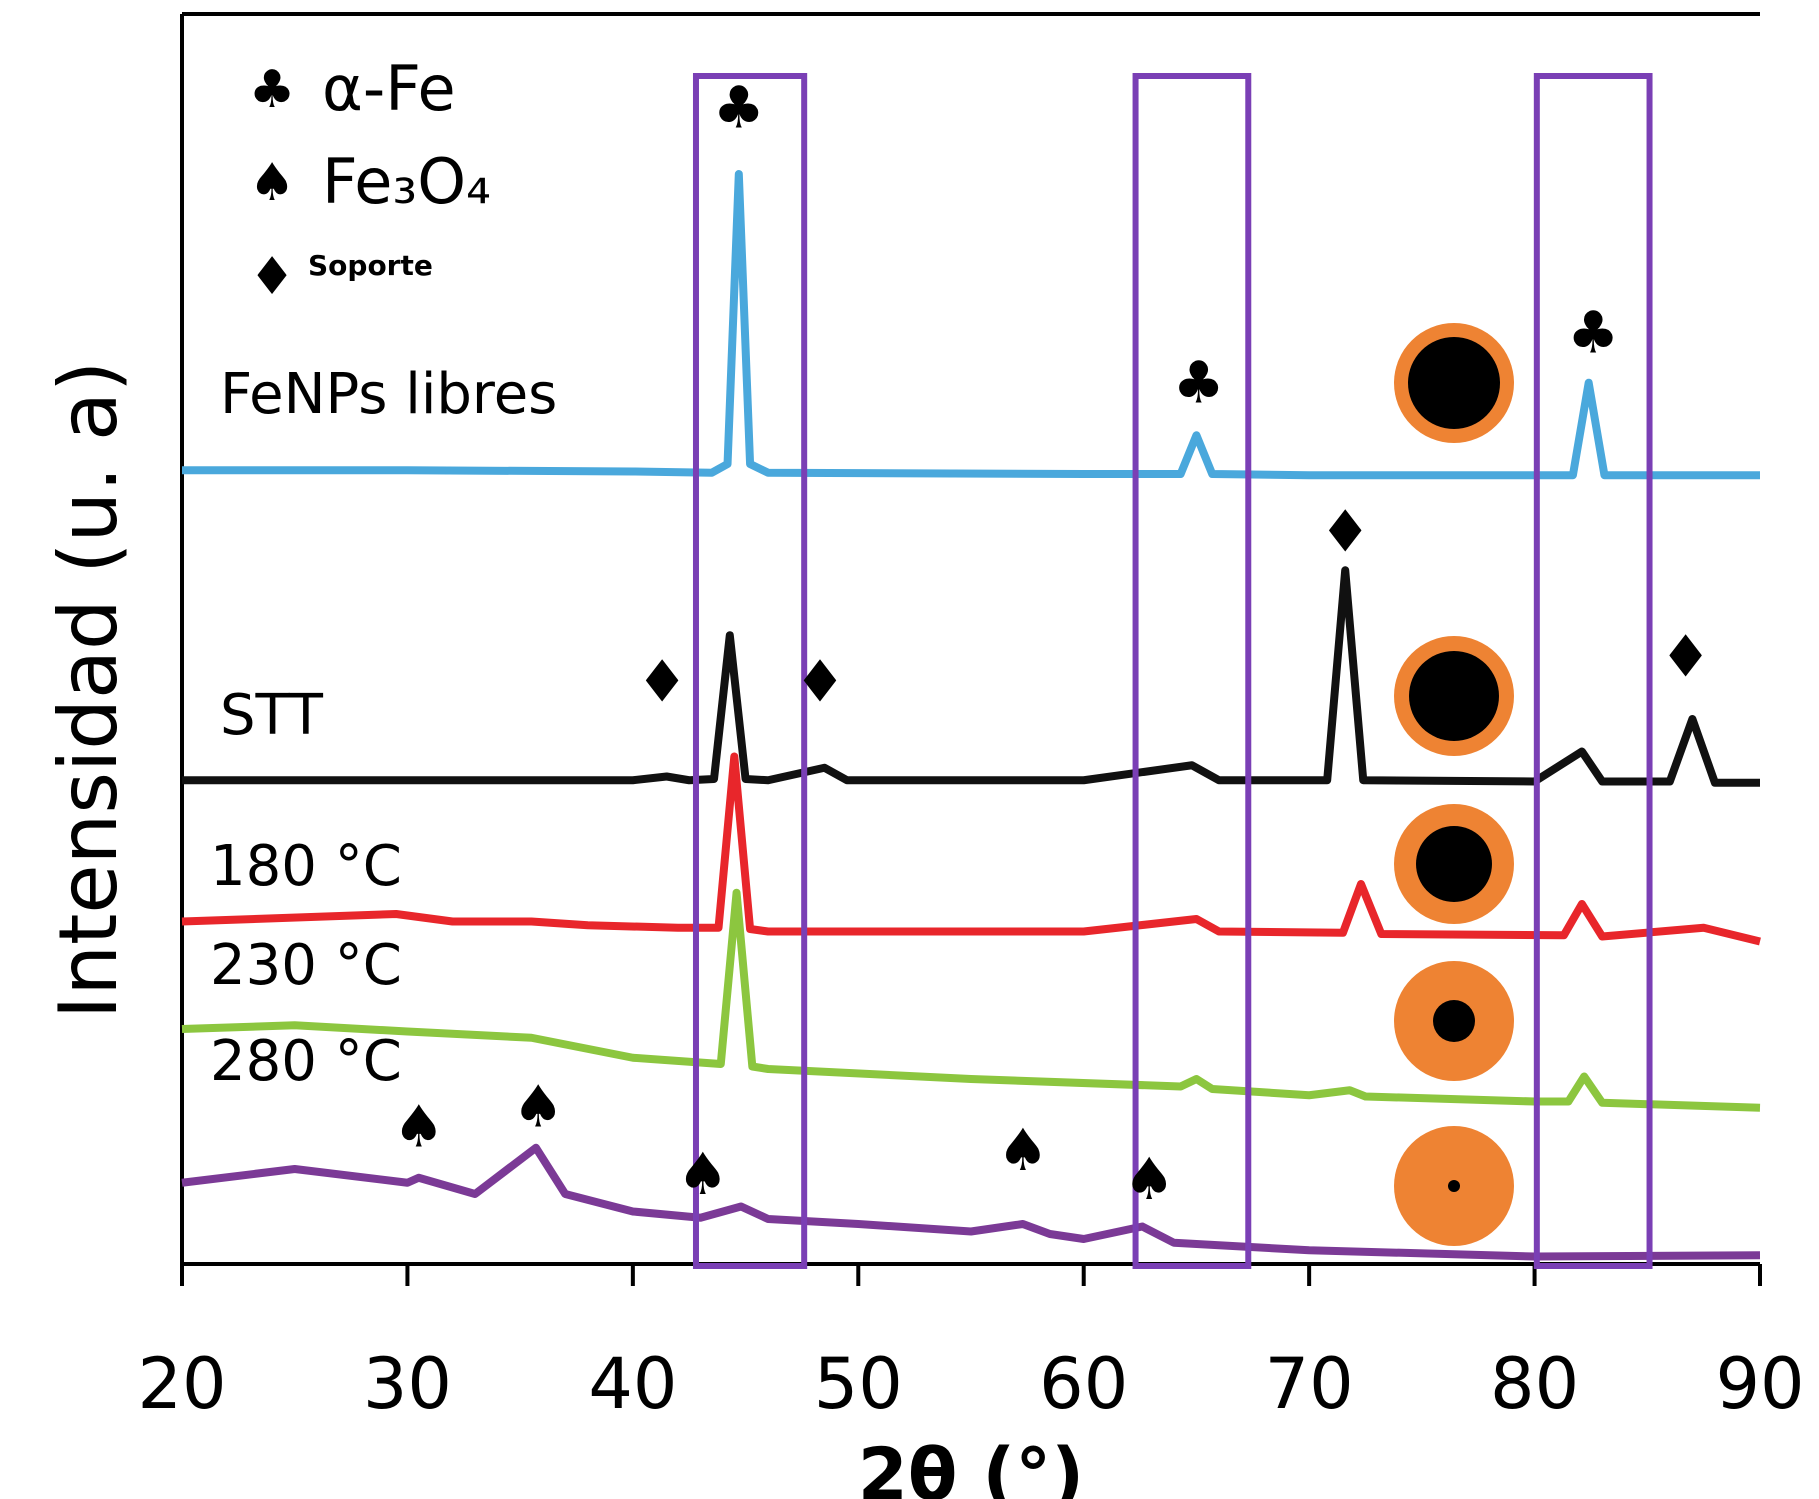 The height and width of the screenshot is (1499, 1819). I want to click on legend-symbol: ♦, so click(272, 277).